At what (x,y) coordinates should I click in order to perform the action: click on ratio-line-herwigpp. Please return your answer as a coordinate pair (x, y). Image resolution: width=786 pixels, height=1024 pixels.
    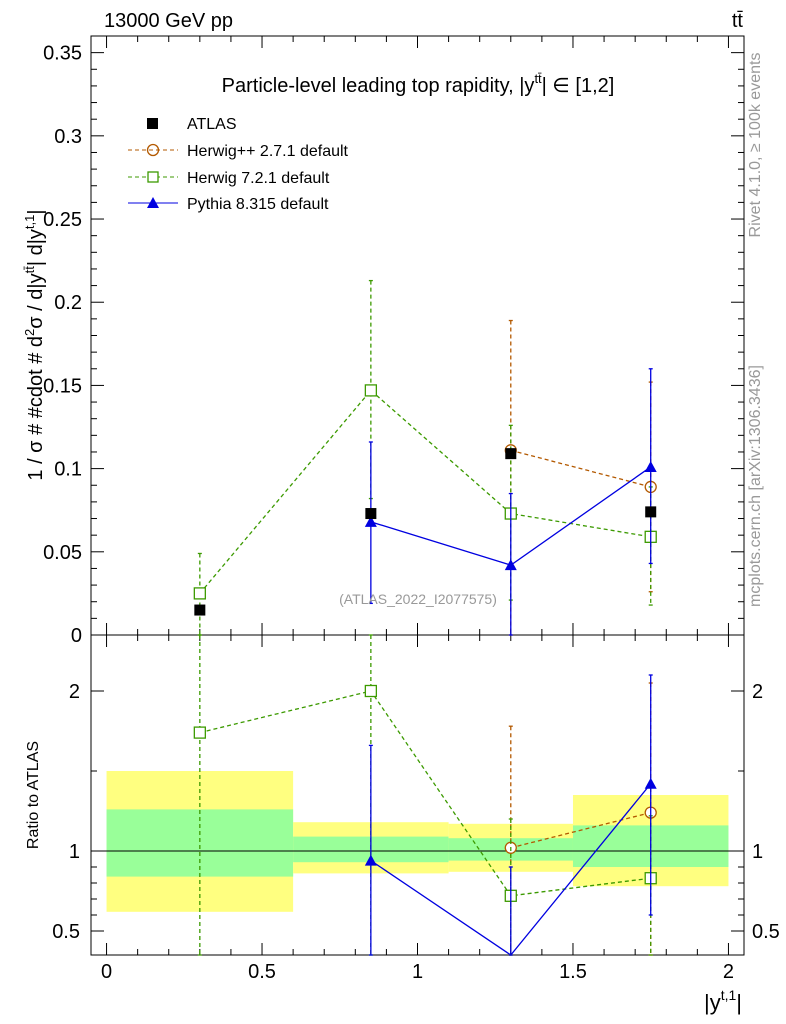
    Looking at the image, I should click on (580, 830).